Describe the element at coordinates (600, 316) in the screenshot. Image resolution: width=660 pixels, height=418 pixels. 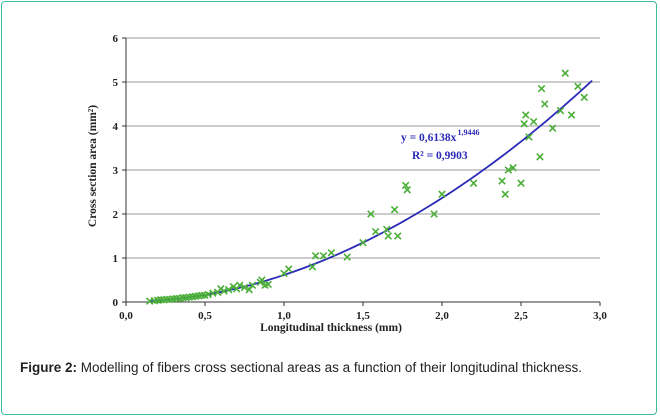
I see `x-tick-label: 3,0` at that location.